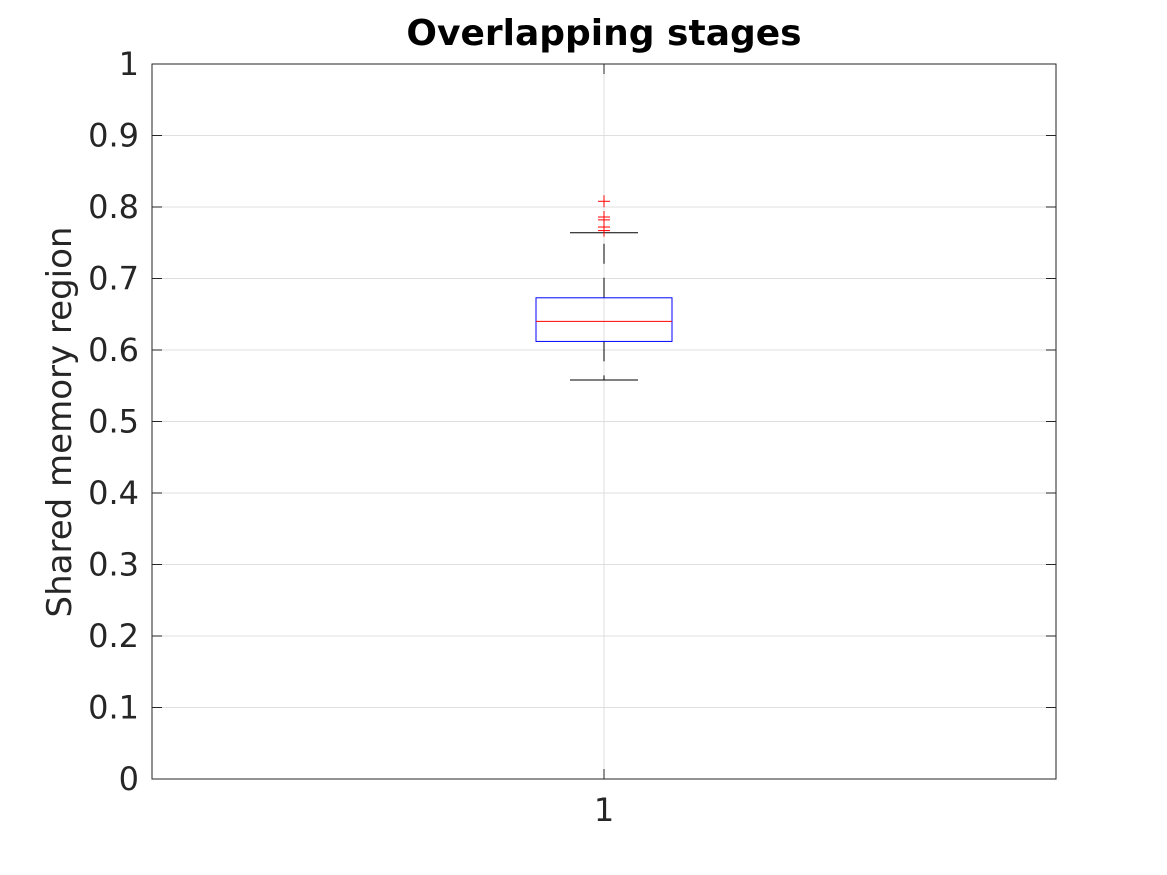 The height and width of the screenshot is (875, 1167). Describe the element at coordinates (604, 810) in the screenshot. I see `x-tick-label: 1` at that location.